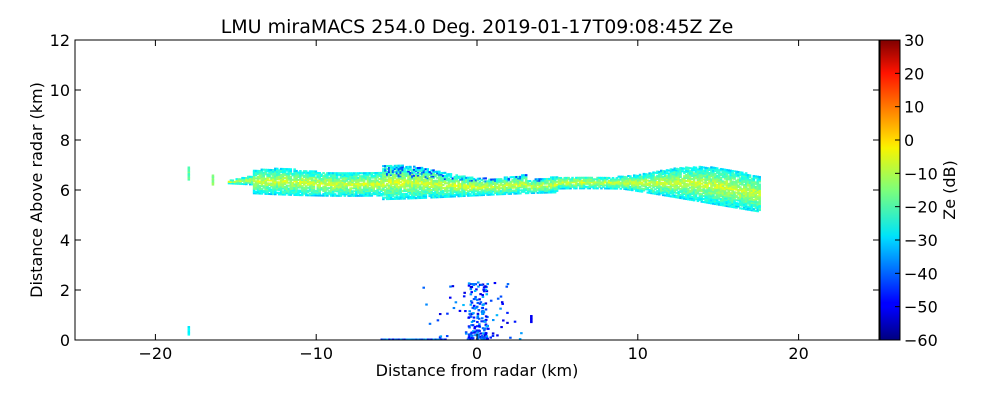  Describe the element at coordinates (949, 190) in the screenshot. I see `colorbar-label: Ze (dB)` at that location.